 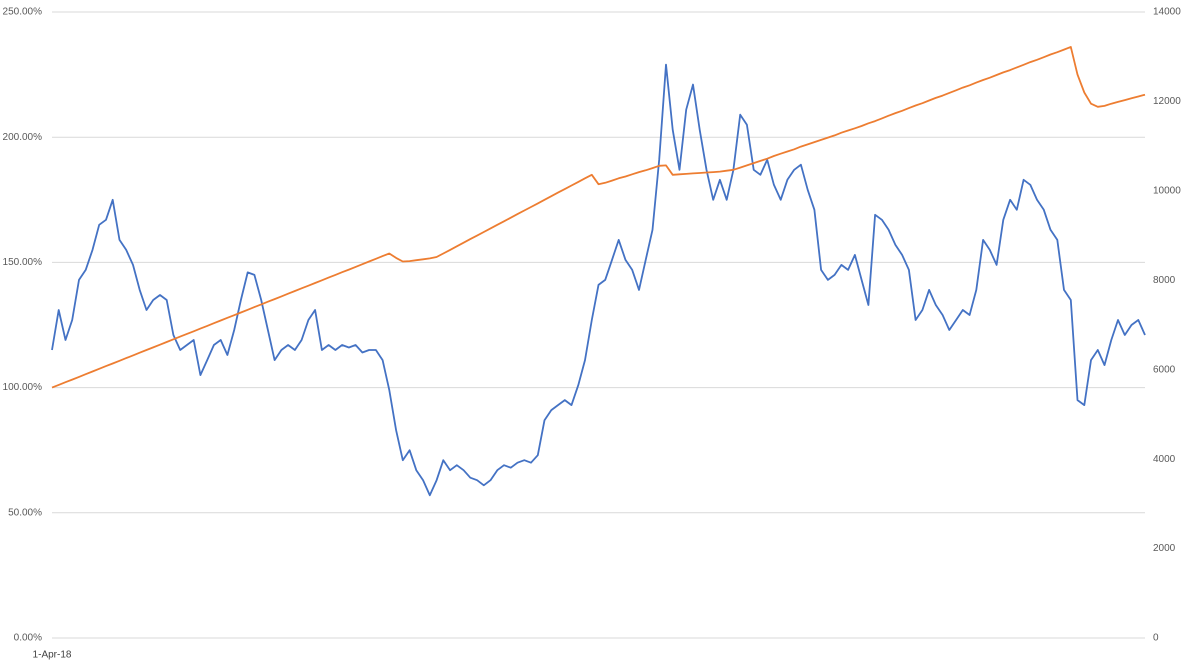 I want to click on y-tick-label: 250.00%, so click(x=23, y=12).